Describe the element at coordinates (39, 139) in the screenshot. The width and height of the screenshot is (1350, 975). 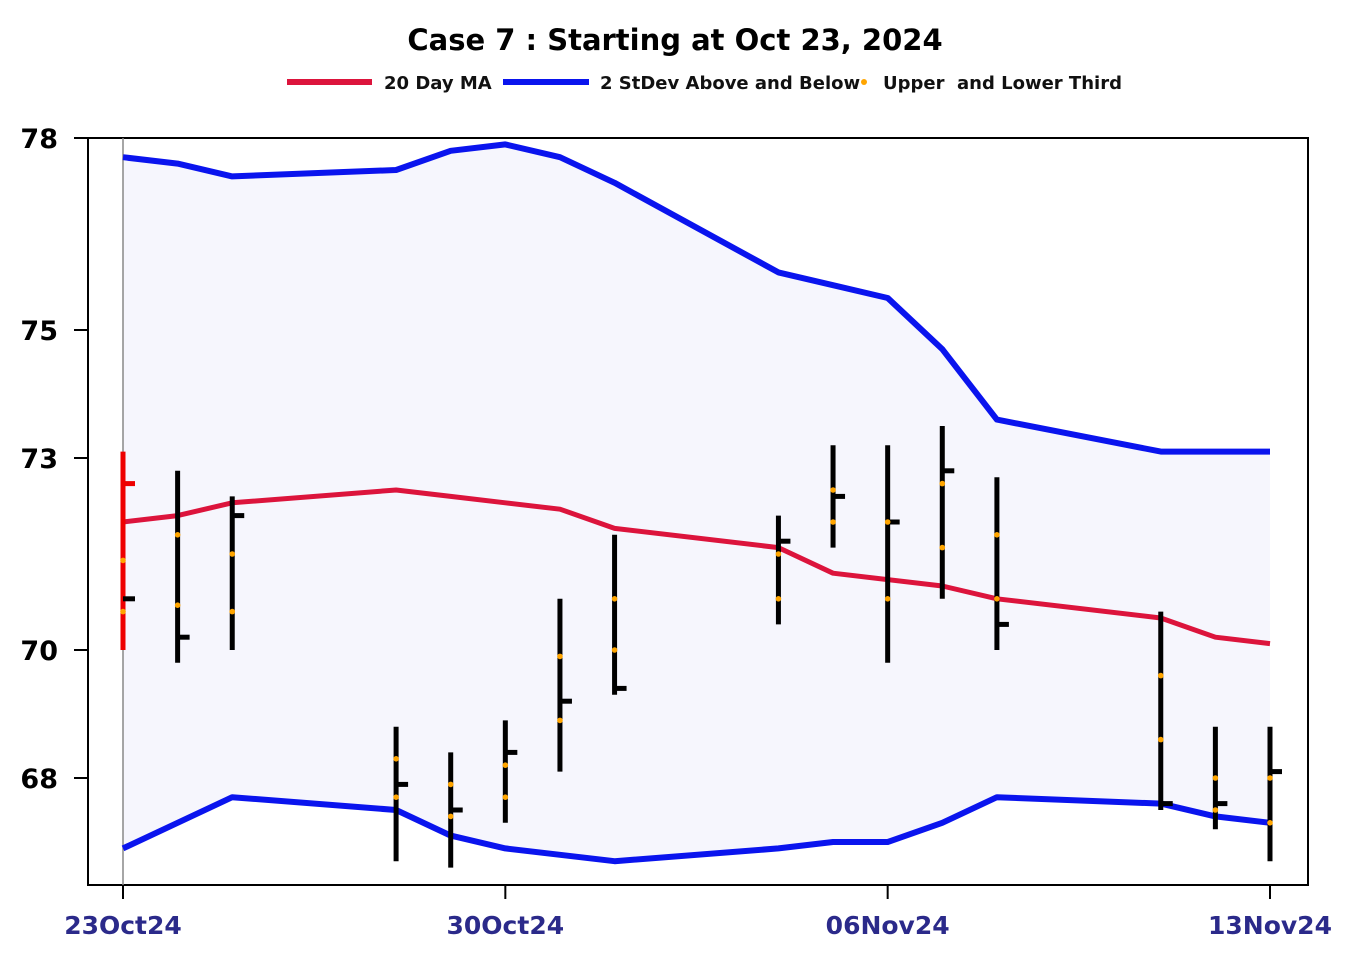
I see `y-tick-label: 78` at that location.